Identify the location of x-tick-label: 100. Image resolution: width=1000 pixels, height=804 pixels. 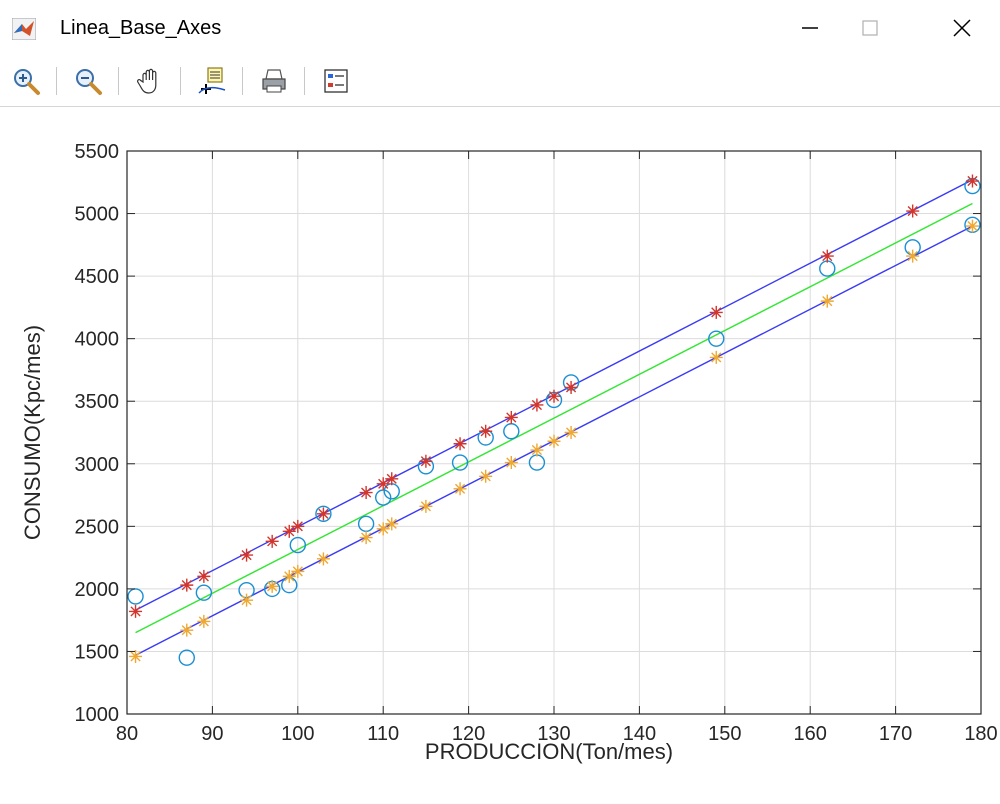
(297, 734).